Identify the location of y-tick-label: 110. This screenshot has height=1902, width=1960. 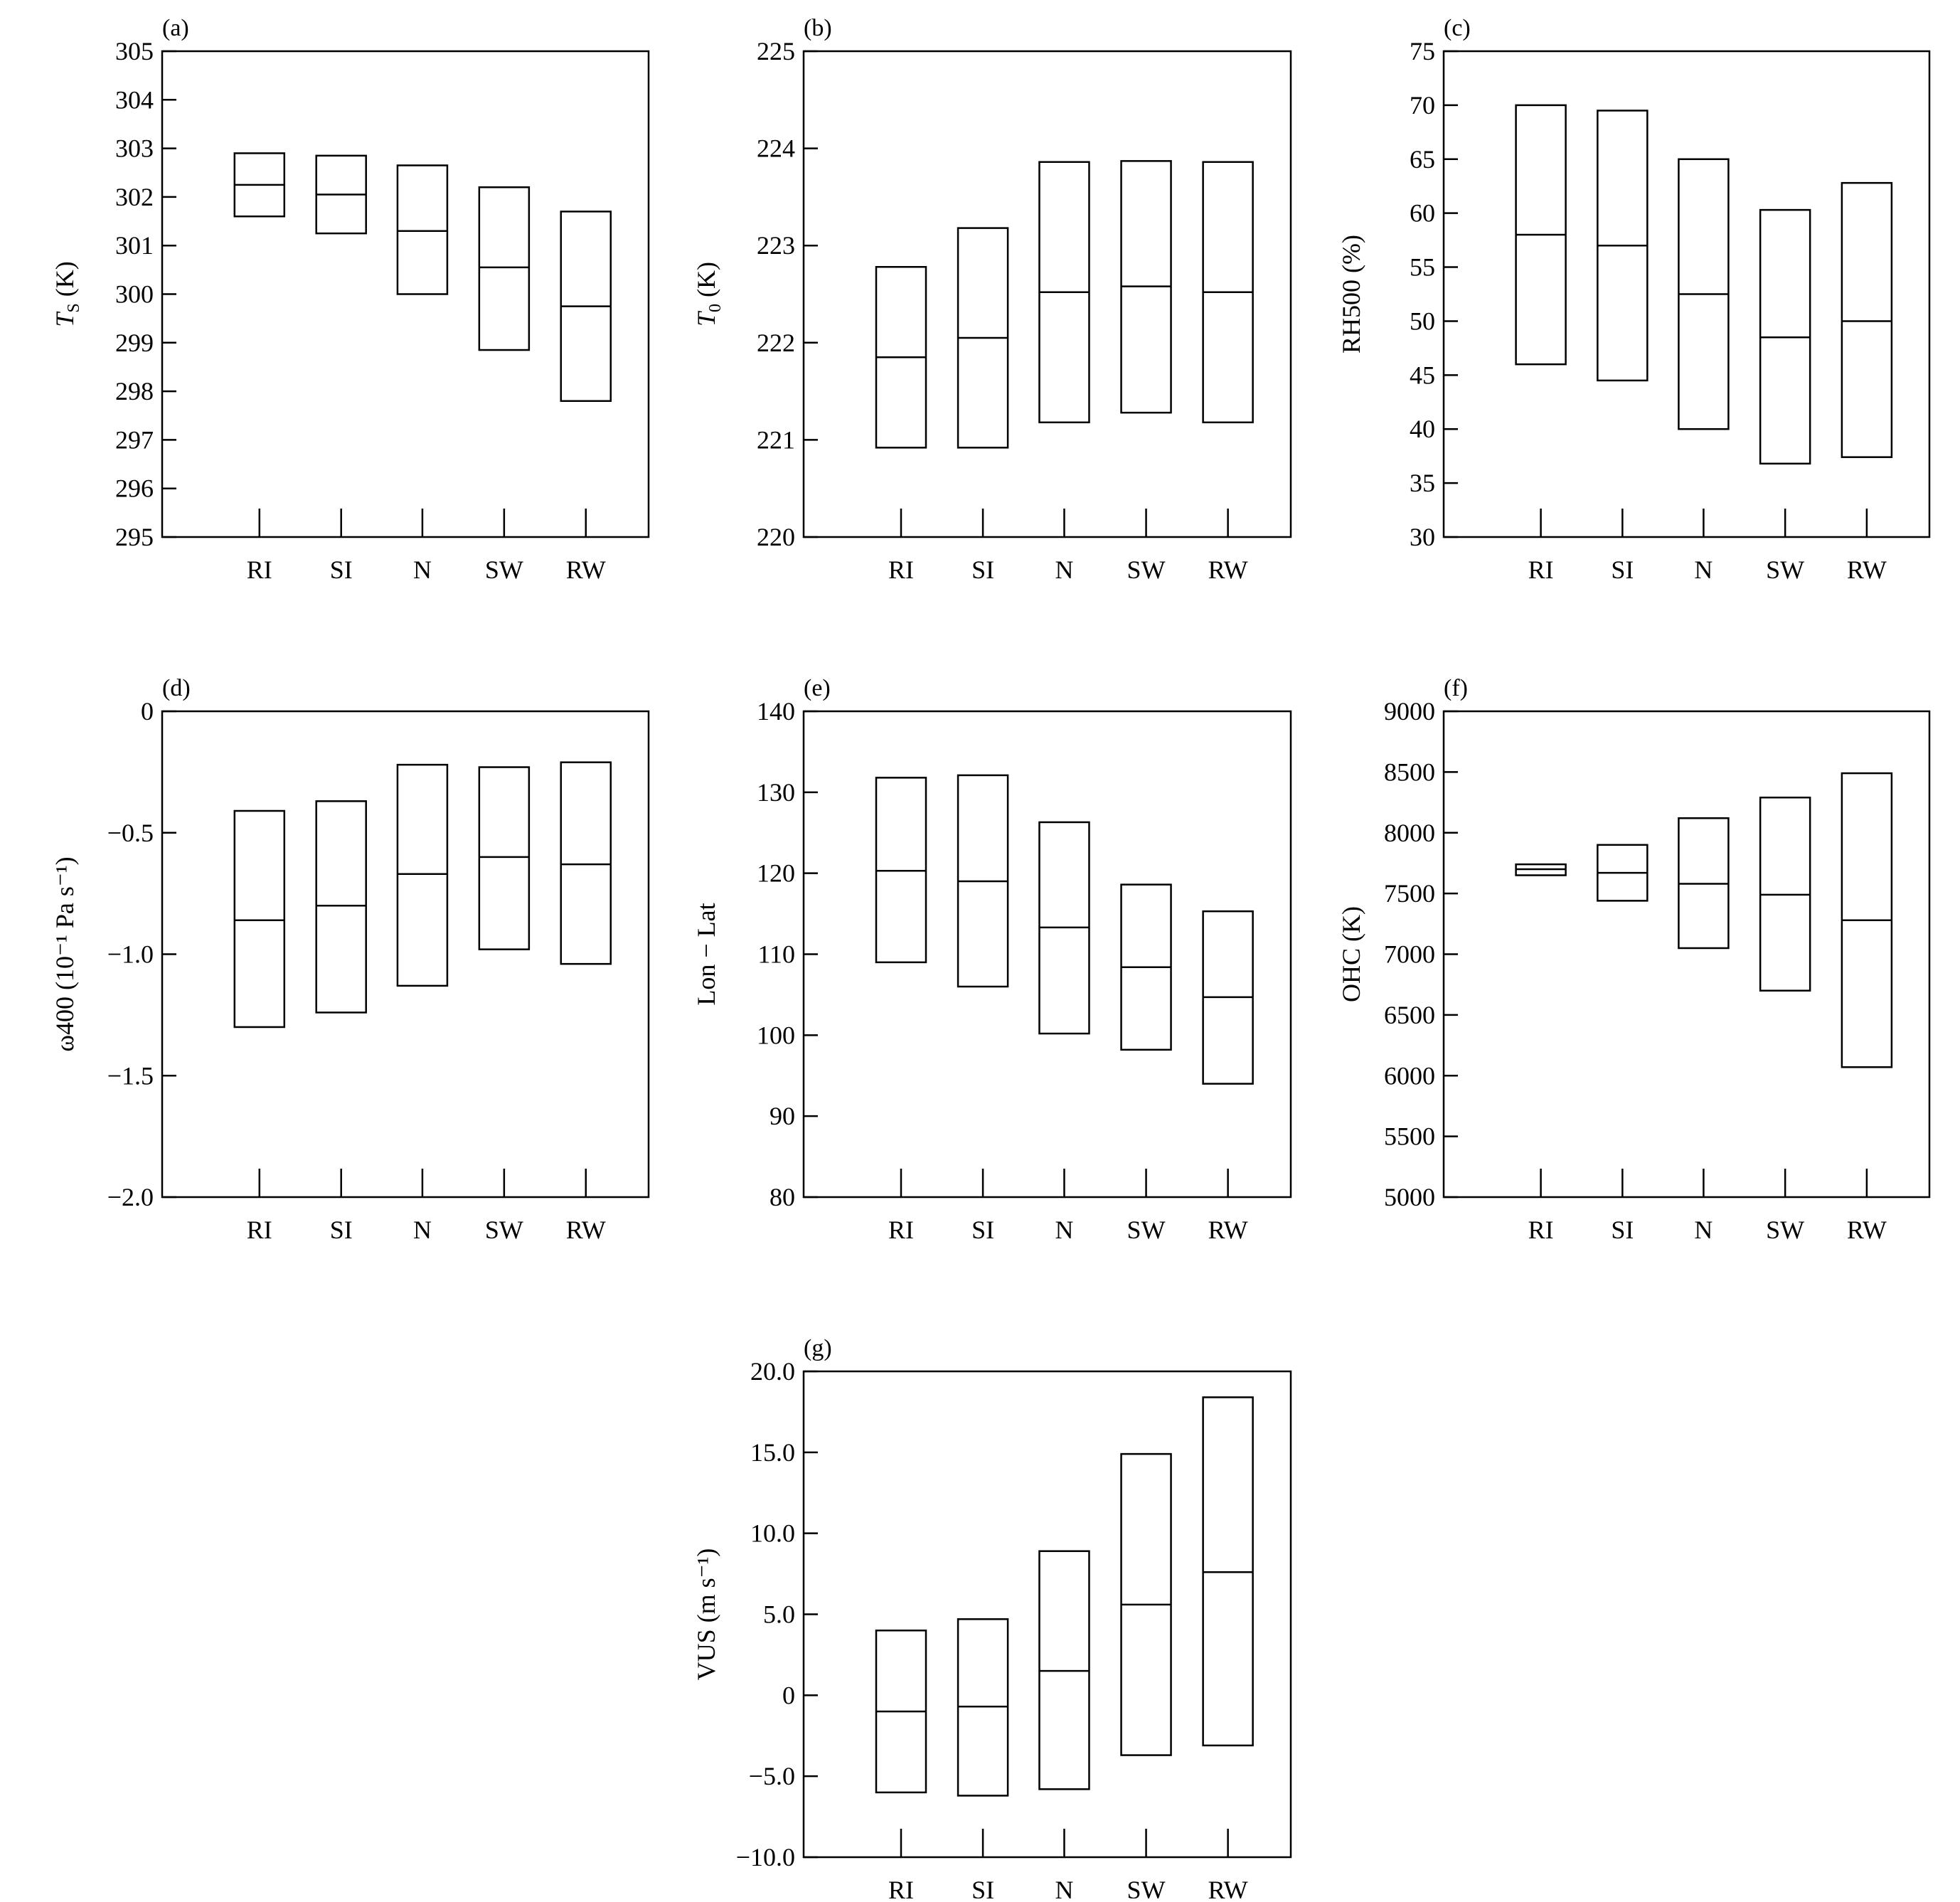
(776, 954).